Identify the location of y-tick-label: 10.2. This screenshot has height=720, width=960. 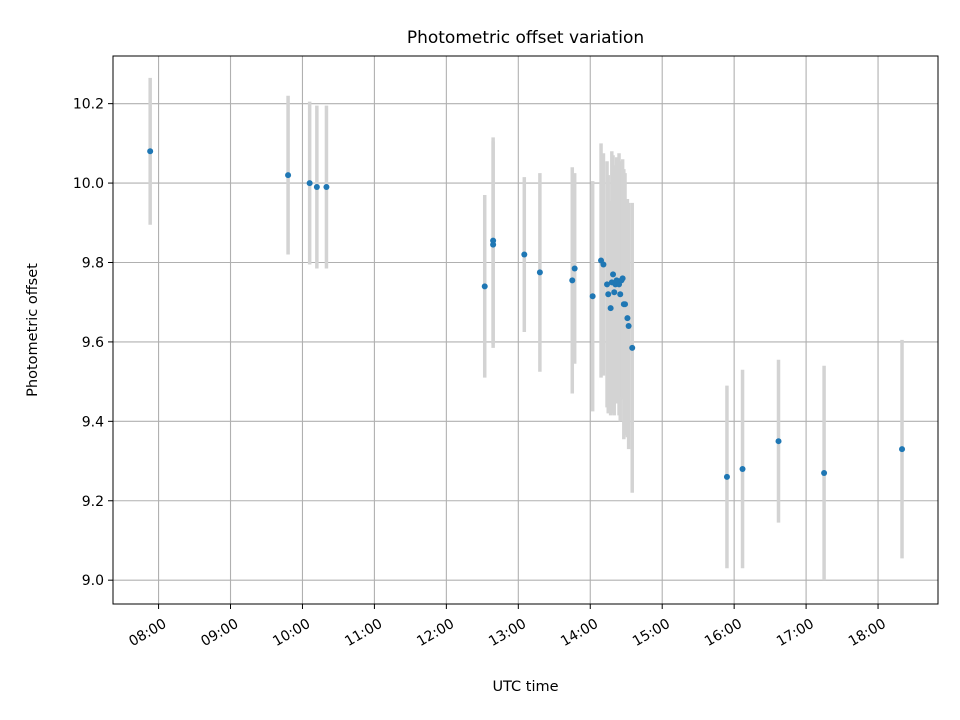
(88, 105).